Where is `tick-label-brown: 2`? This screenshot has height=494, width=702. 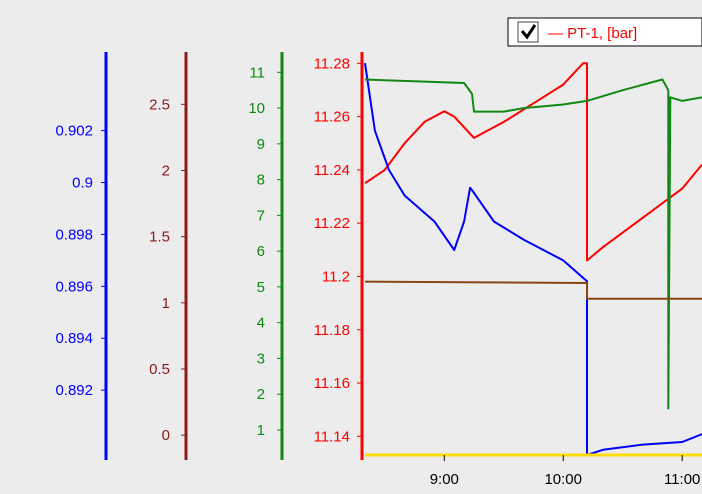 tick-label-brown: 2 is located at coordinates (166, 170).